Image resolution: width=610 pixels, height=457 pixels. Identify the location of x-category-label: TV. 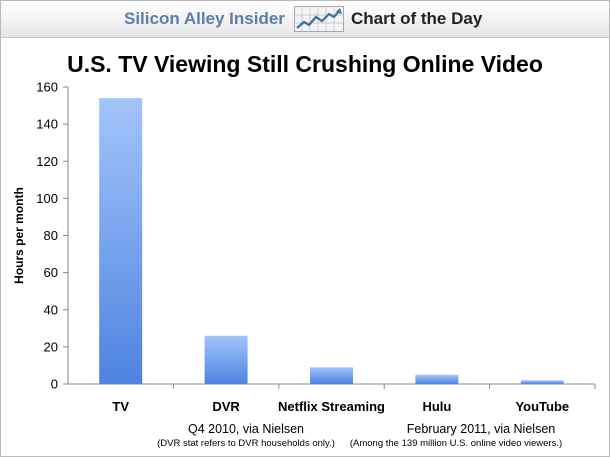
(120, 406).